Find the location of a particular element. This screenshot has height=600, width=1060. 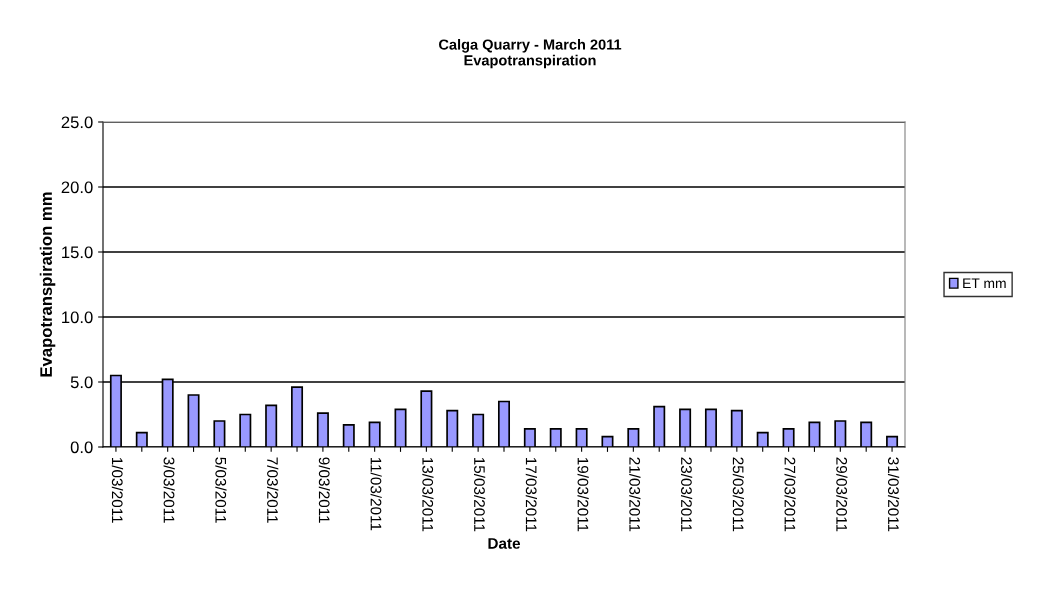

y-tick-label: 15.0 is located at coordinates (77, 252).